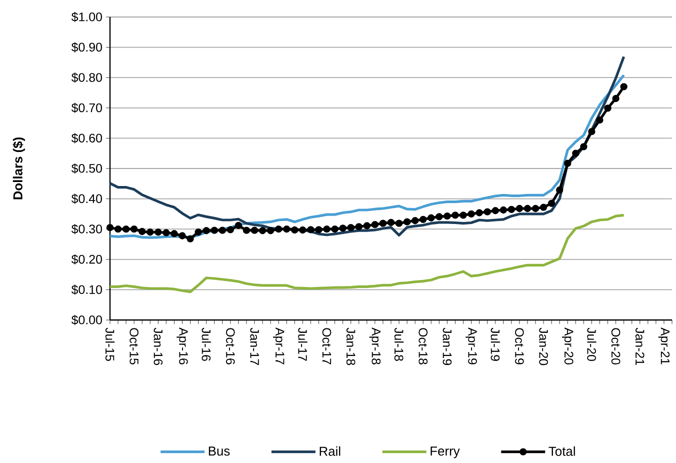 The image size is (676, 463). What do you see at coordinates (568, 346) in the screenshot?
I see `x-tick-label: Apr-20` at bounding box center [568, 346].